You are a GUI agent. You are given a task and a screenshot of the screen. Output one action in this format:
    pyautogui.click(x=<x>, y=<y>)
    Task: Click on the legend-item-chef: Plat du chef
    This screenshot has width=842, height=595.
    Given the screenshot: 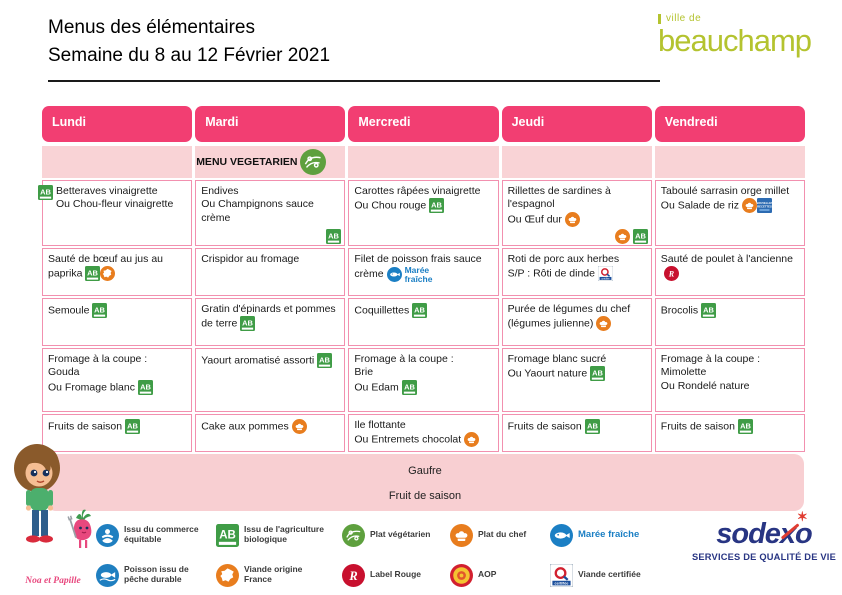 What is the action you would take?
    pyautogui.click(x=497, y=535)
    